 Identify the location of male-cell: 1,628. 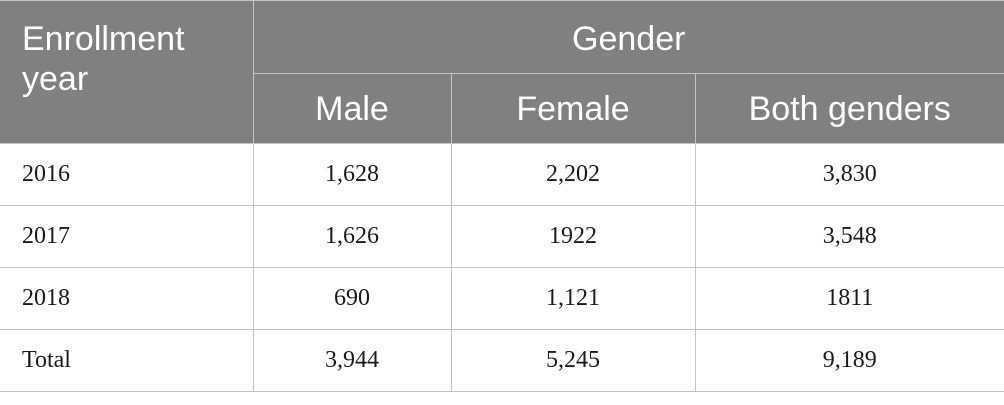
(352, 174).